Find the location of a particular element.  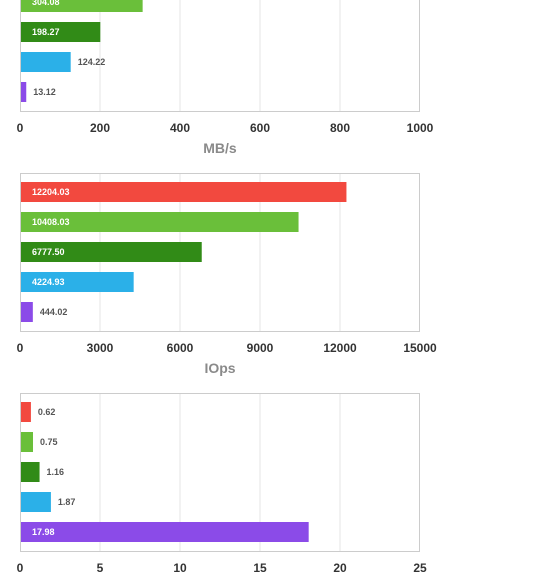

data-label: 444.02 is located at coordinates (54, 312).